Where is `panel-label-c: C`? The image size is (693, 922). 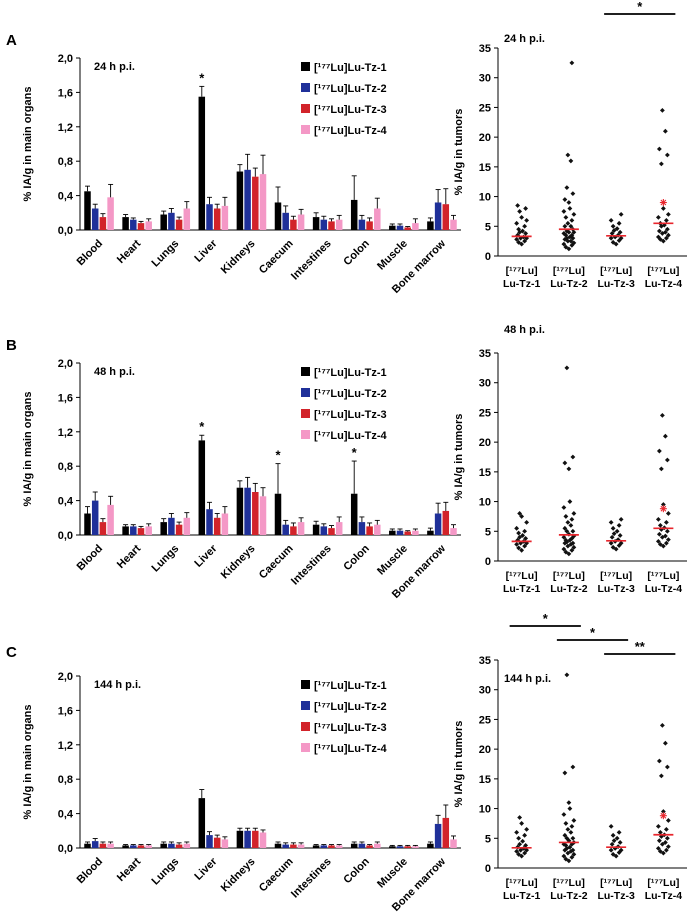
panel-label-c: C is located at coordinates (11, 652).